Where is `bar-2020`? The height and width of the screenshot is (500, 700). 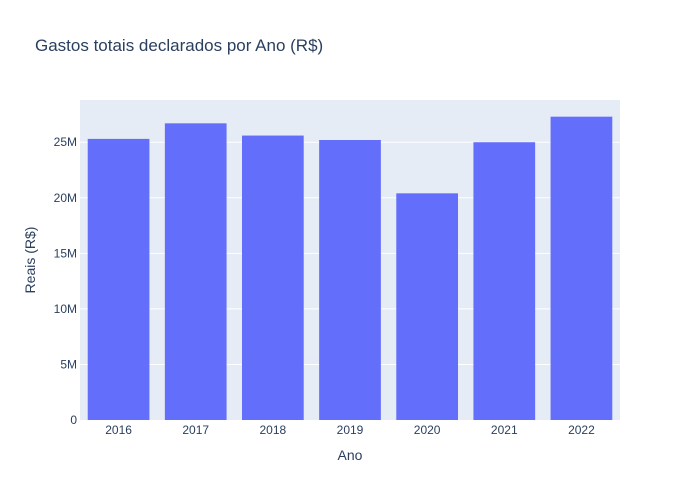
bar-2020 is located at coordinates (427, 306).